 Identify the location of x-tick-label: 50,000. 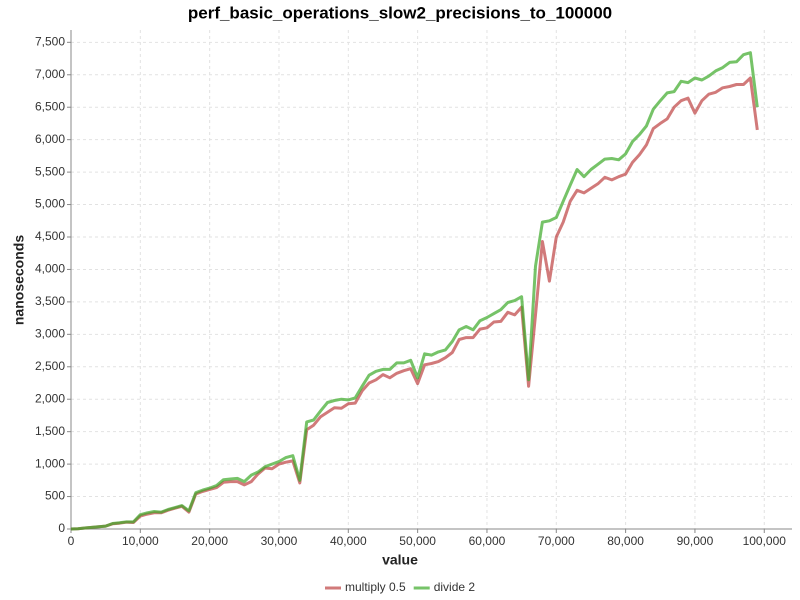
(417, 541).